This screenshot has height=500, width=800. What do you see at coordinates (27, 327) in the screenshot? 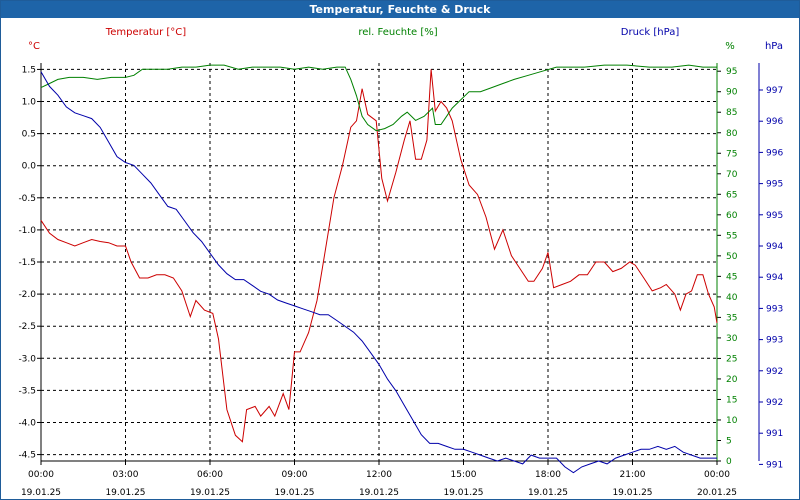
I see `temperature-tick-label: -2.5` at bounding box center [27, 327].